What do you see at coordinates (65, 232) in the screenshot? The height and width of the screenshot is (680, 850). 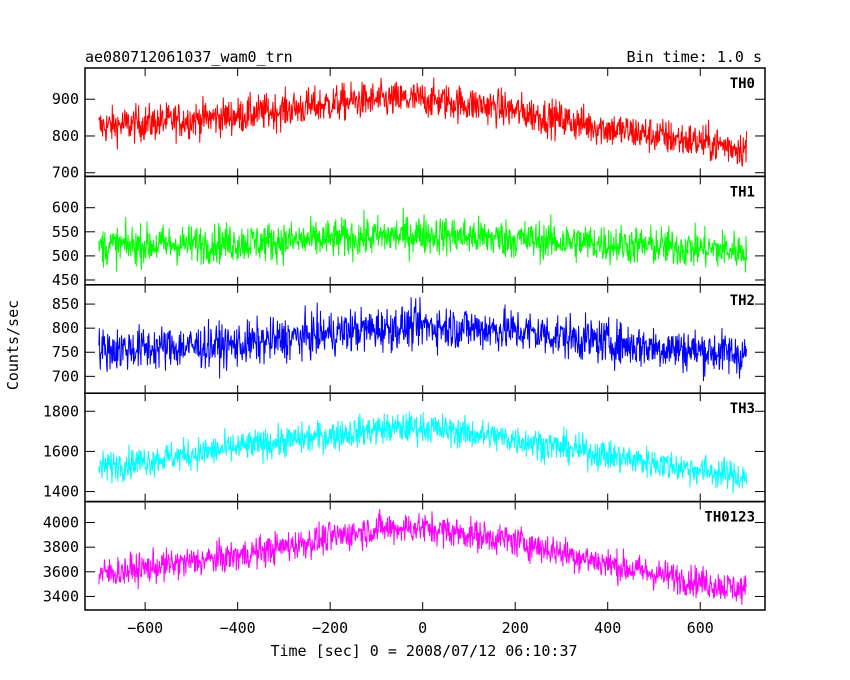 I see `y-tick-label: 550` at bounding box center [65, 232].